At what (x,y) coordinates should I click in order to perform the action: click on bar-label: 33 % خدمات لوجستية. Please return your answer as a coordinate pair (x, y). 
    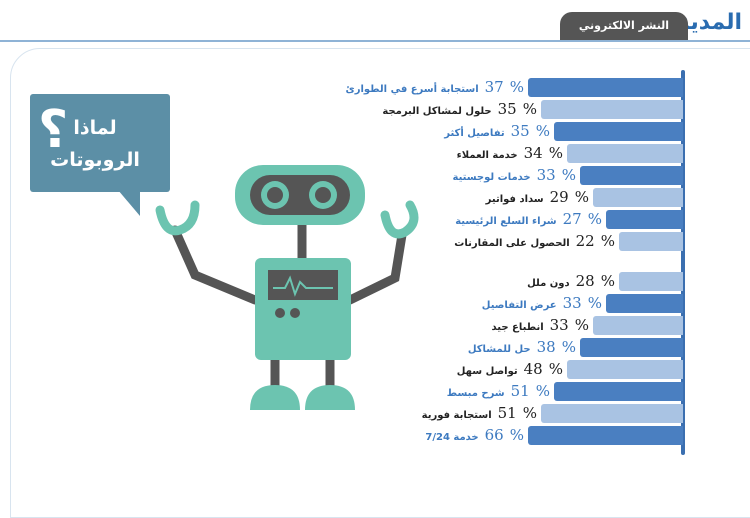
    Looking at the image, I should click on (514, 175).